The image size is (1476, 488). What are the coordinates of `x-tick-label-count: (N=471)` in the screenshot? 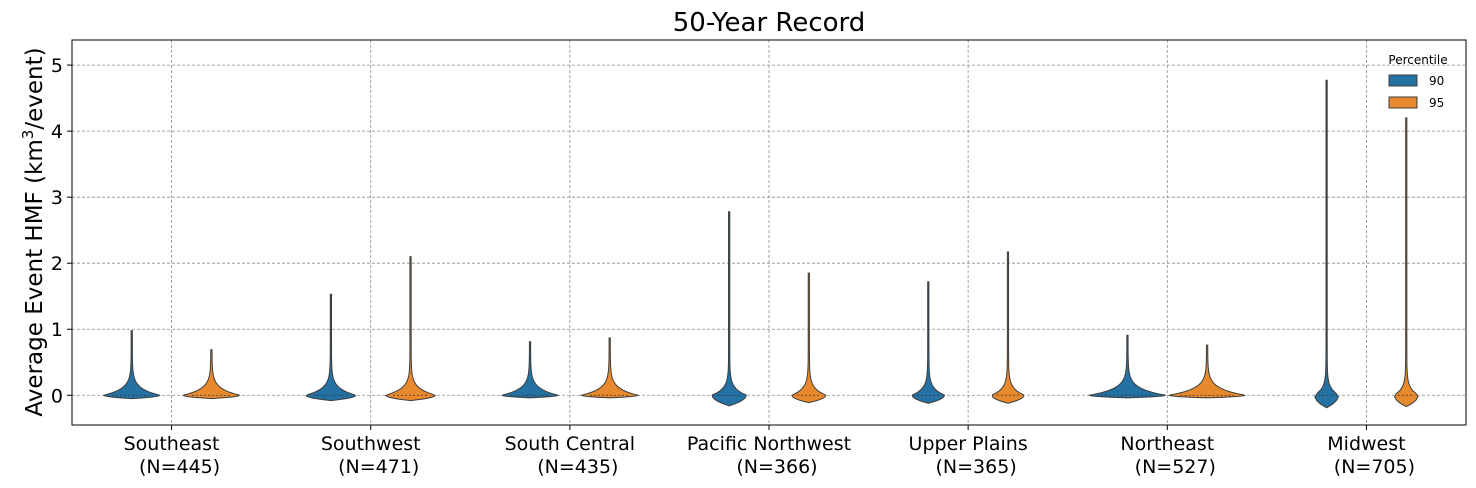 It's located at (378, 467).